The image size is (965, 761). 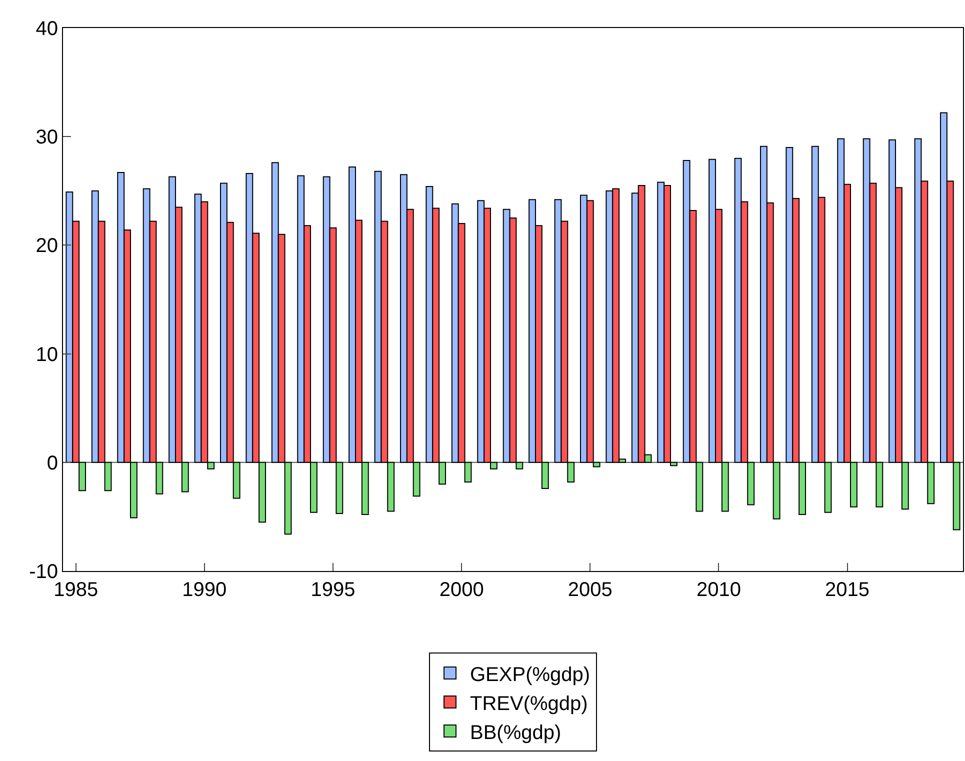 I want to click on y-tick-label: 20, so click(x=47, y=246).